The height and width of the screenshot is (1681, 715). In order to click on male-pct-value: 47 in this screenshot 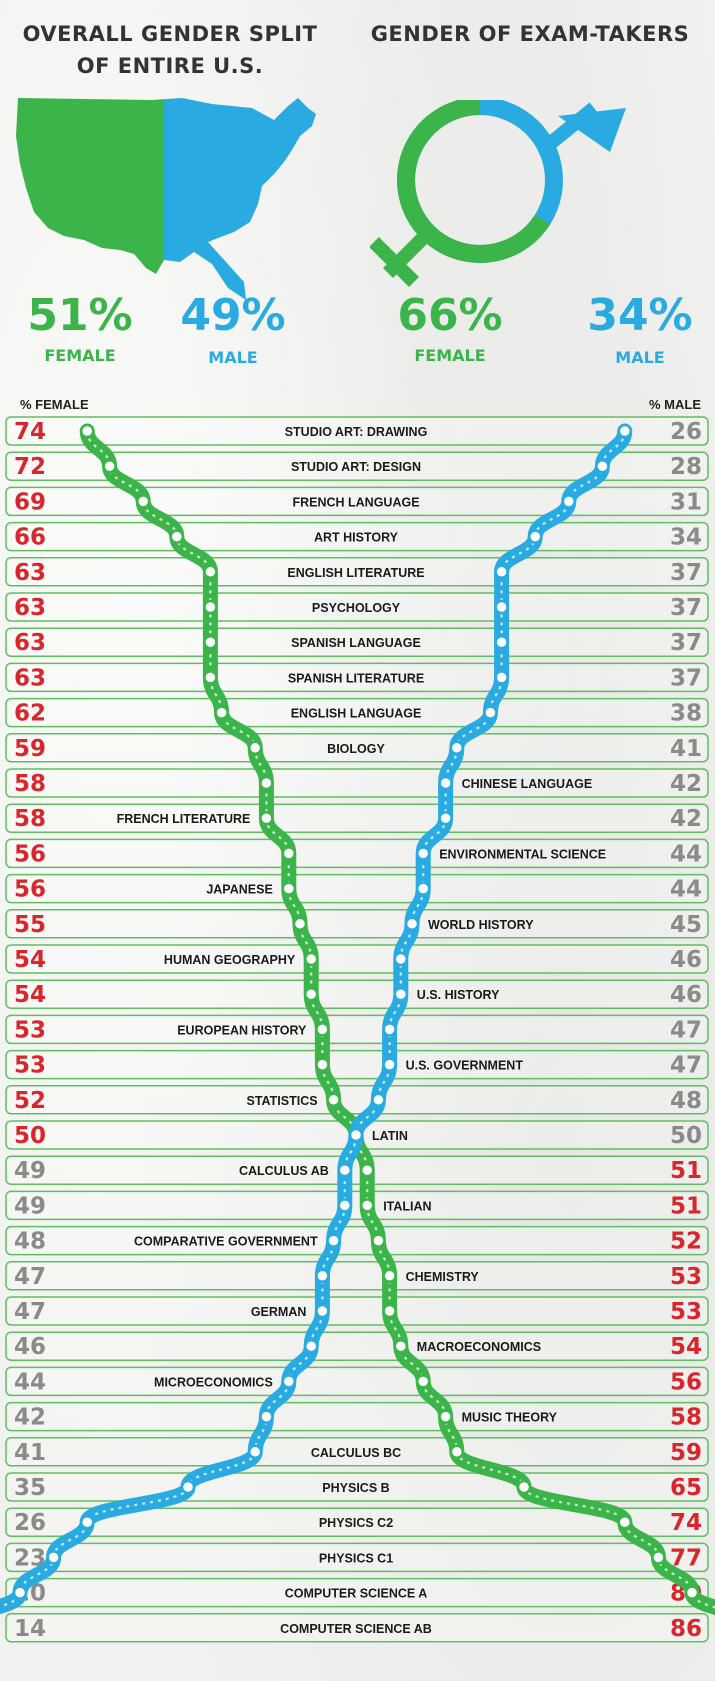, I will do `click(686, 1066)`.